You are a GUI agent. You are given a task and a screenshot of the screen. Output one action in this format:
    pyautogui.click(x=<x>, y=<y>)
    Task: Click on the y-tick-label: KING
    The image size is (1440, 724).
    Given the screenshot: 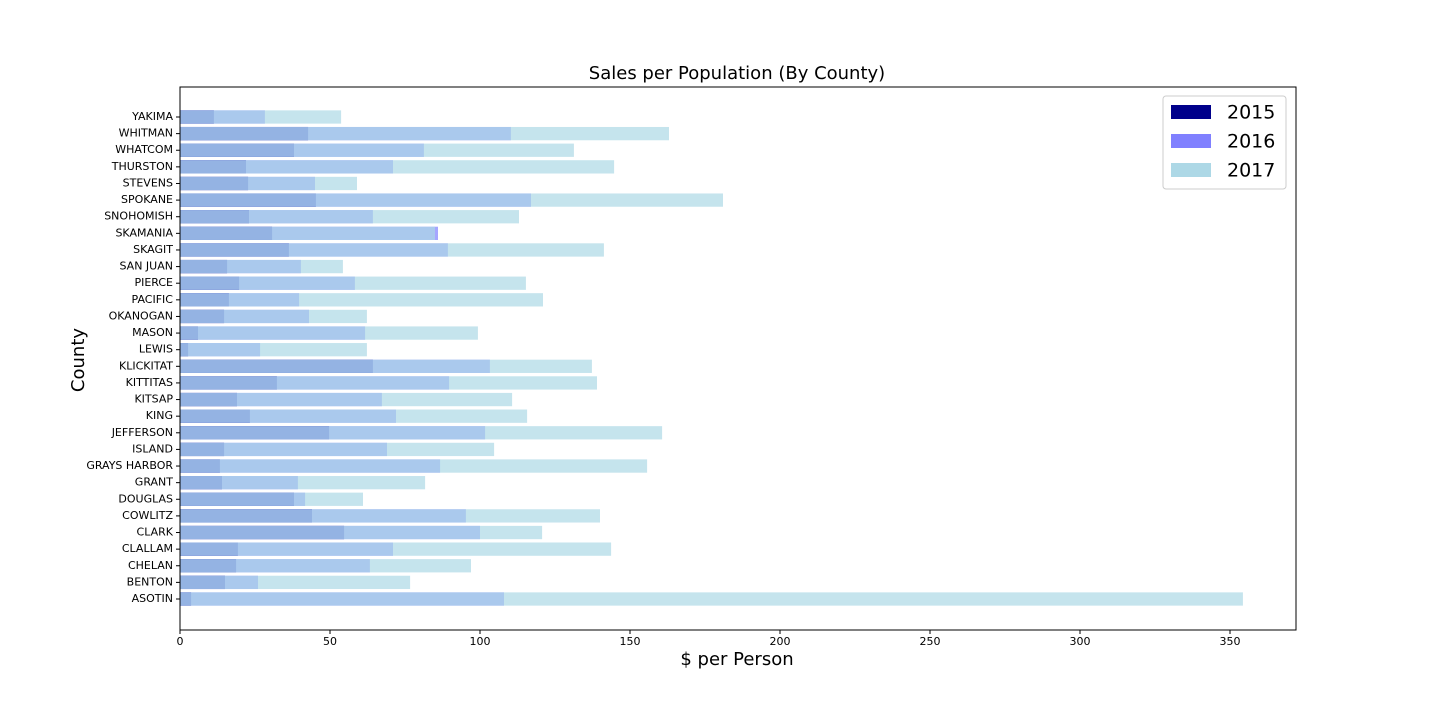 What is the action you would take?
    pyautogui.click(x=159, y=415)
    